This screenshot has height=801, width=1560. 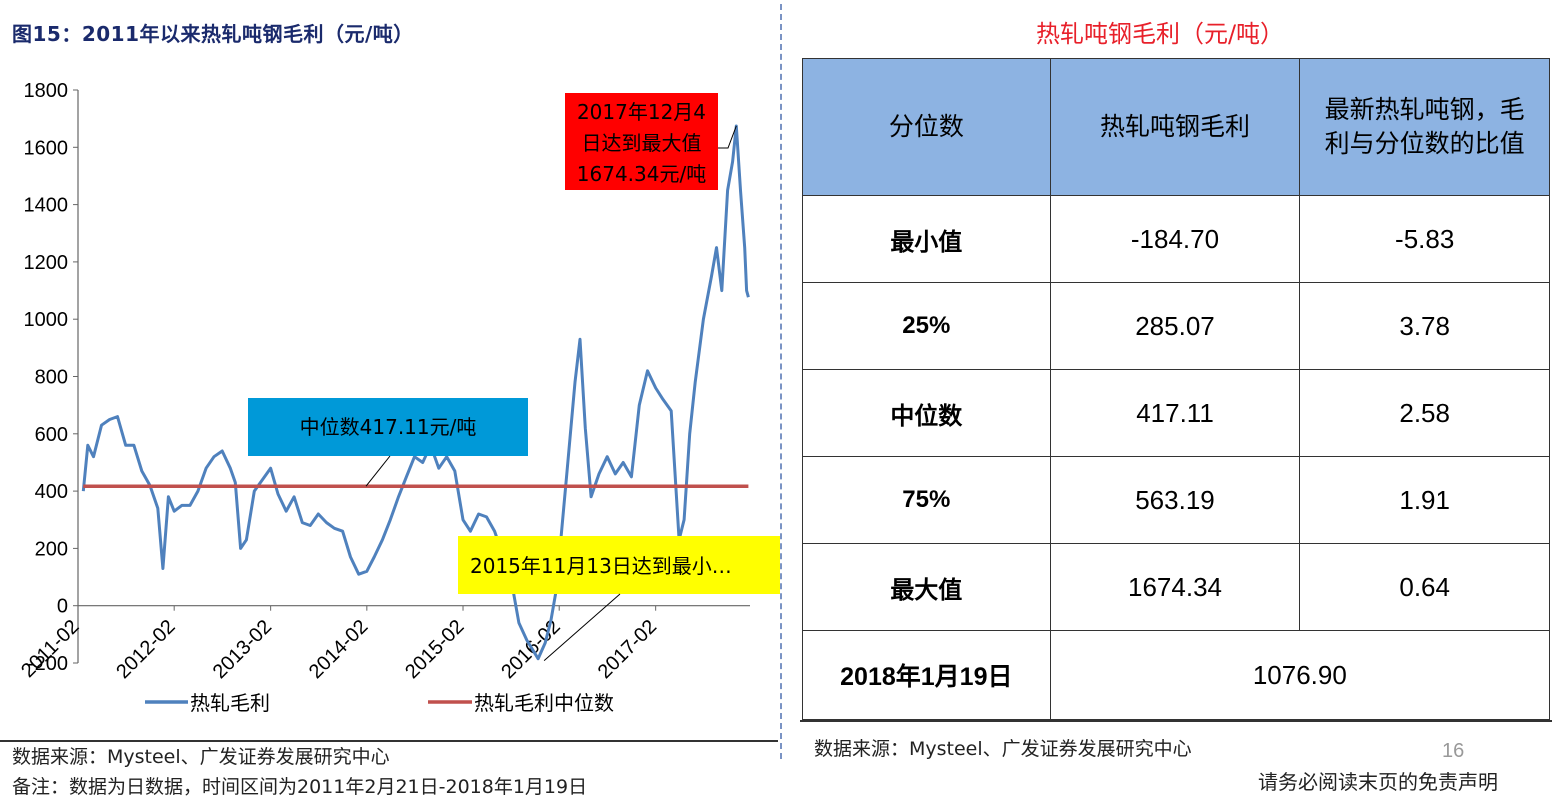 I want to click on max-annotation-text: 日达到最大值, so click(x=642, y=143).